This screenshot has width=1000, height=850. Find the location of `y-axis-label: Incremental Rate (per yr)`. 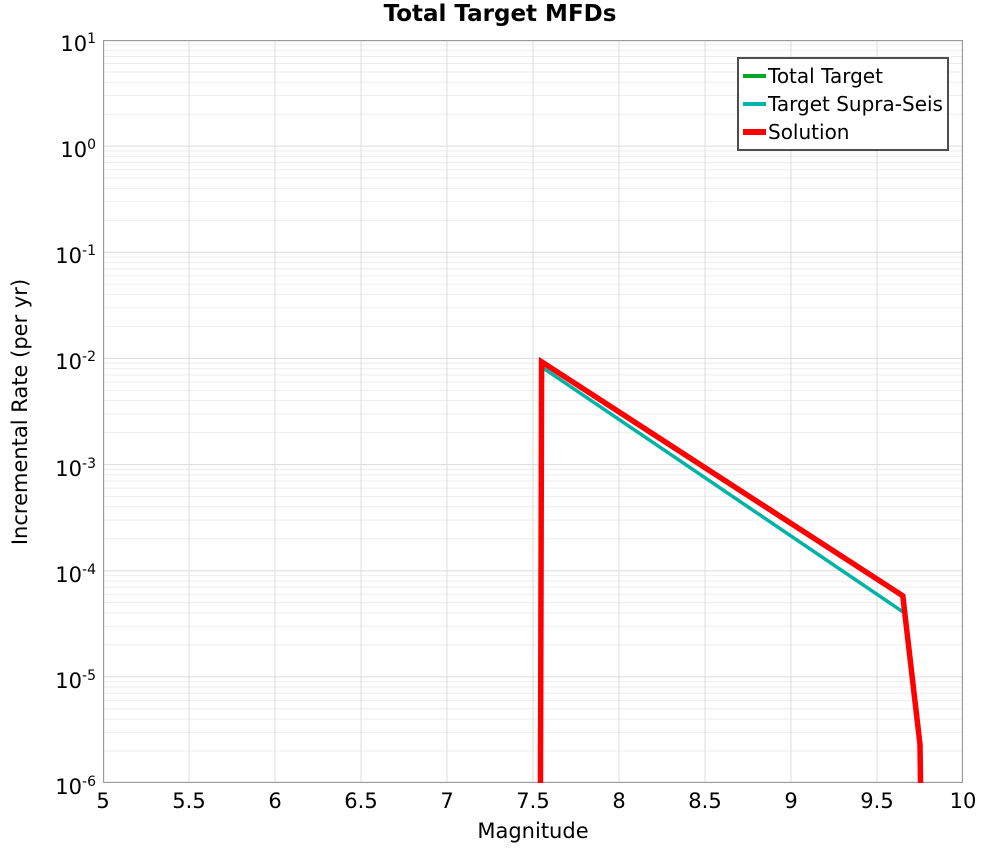

y-axis-label: Incremental Rate (per yr) is located at coordinates (20, 412).